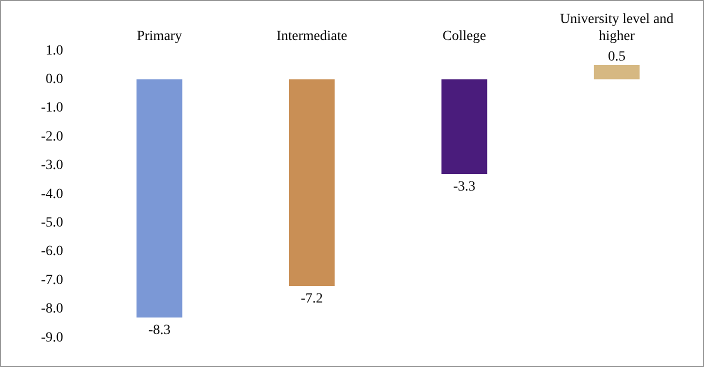 The height and width of the screenshot is (367, 704). Describe the element at coordinates (52, 338) in the screenshot. I see `y-tick-label: -9.0` at that location.